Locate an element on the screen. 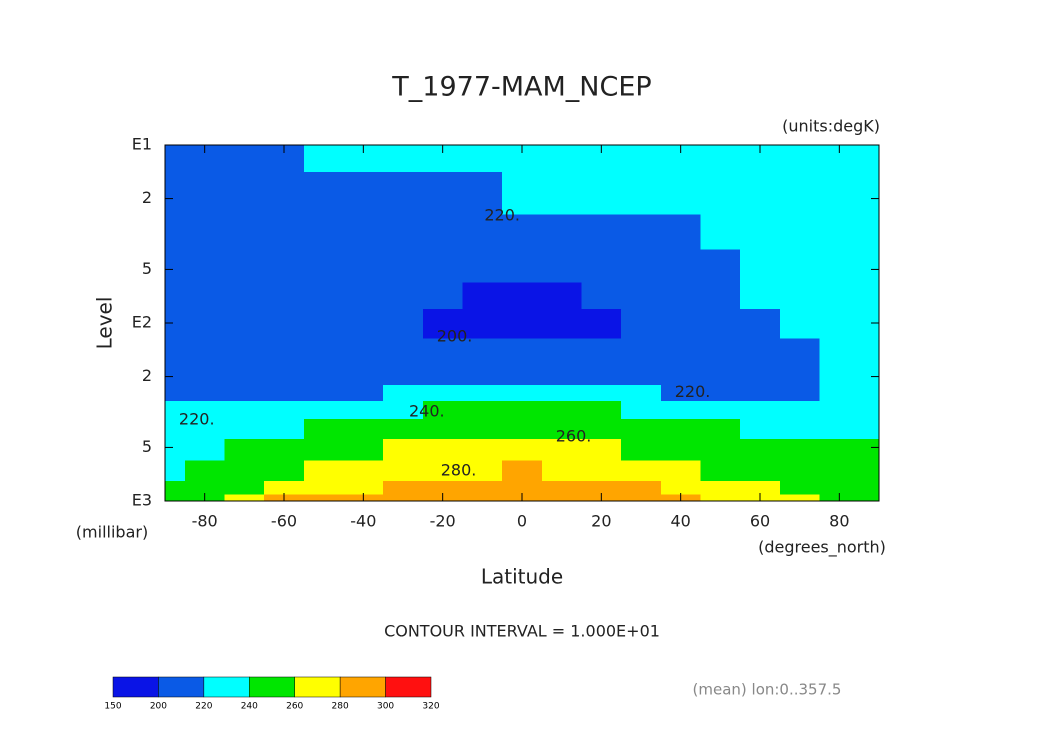 The width and height of the screenshot is (1044, 743). y-units: (millibar) is located at coordinates (112, 532).